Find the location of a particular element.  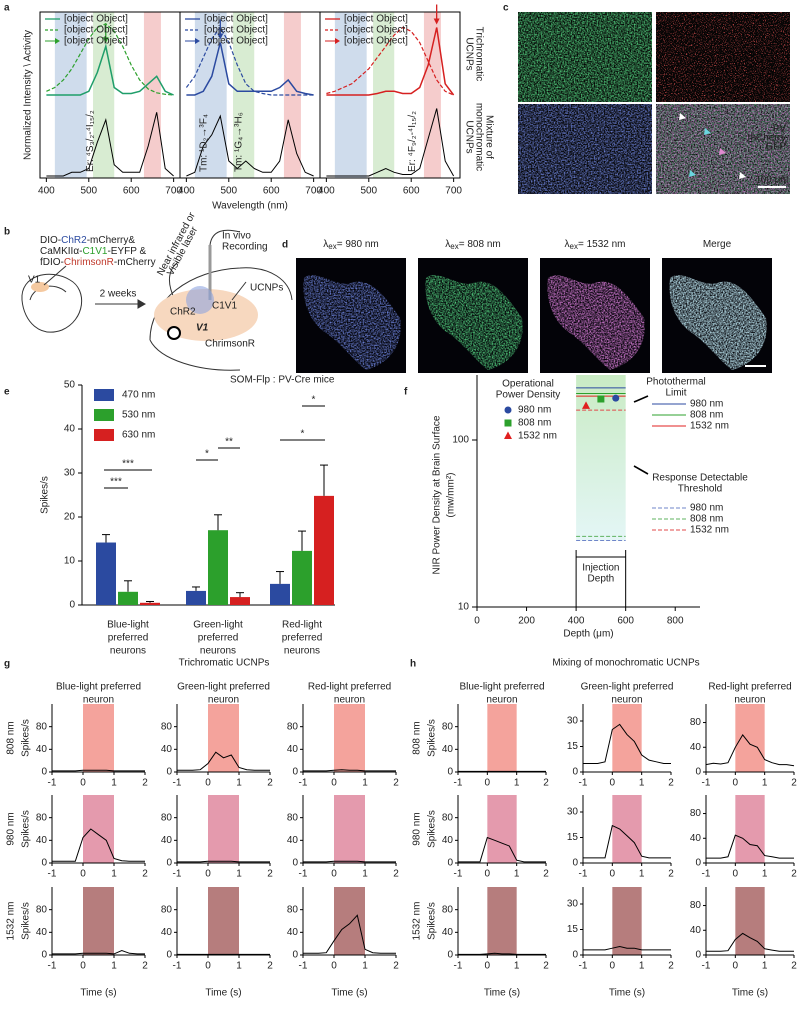

significance-label: * is located at coordinates (303, 434).